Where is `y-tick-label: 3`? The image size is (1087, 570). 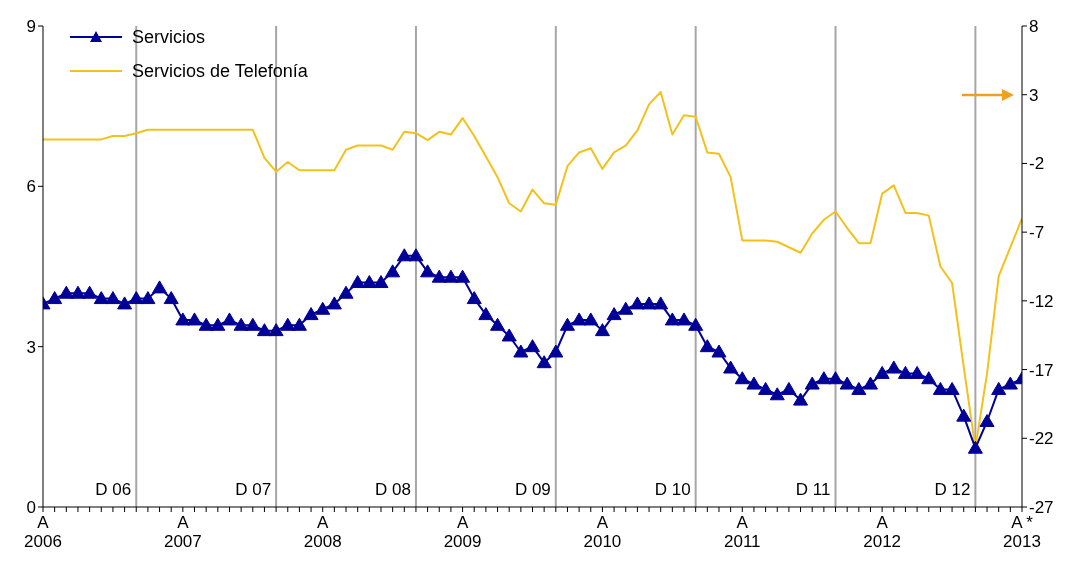
y-tick-label: 3 is located at coordinates (31, 347).